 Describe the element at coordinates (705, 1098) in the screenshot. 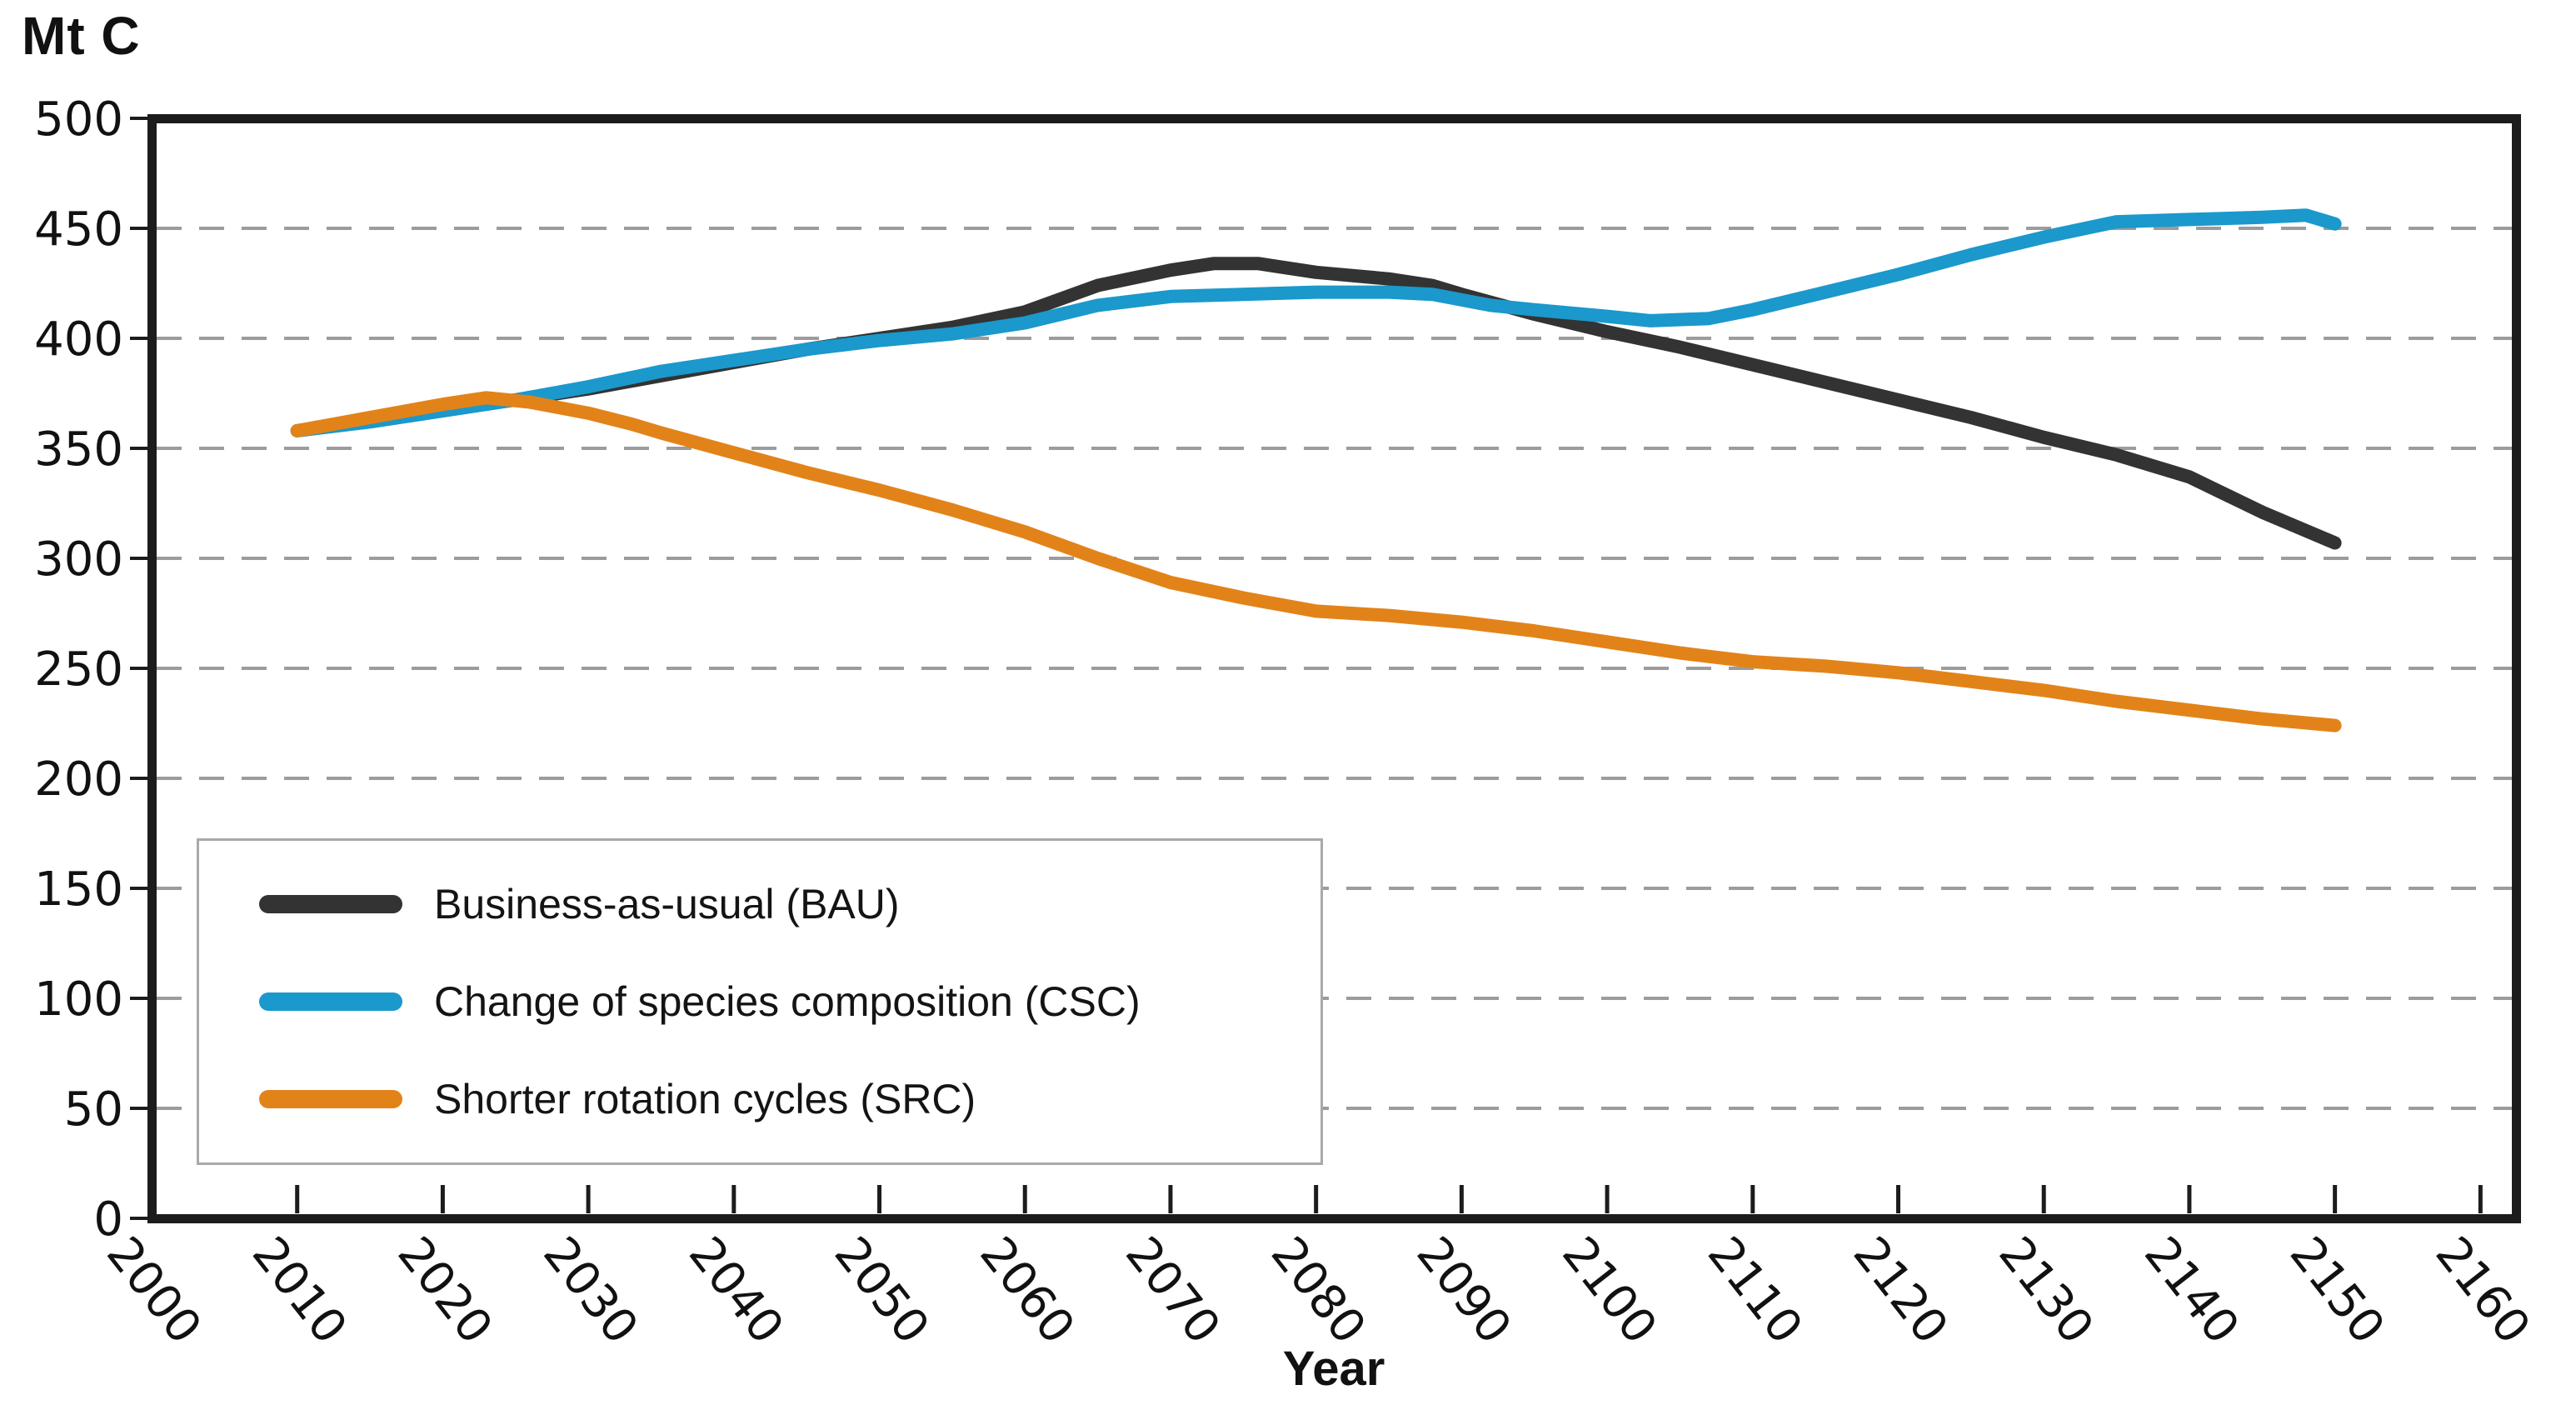

I see `legend-label-src: Shorter rotation cycles (SRC)` at that location.